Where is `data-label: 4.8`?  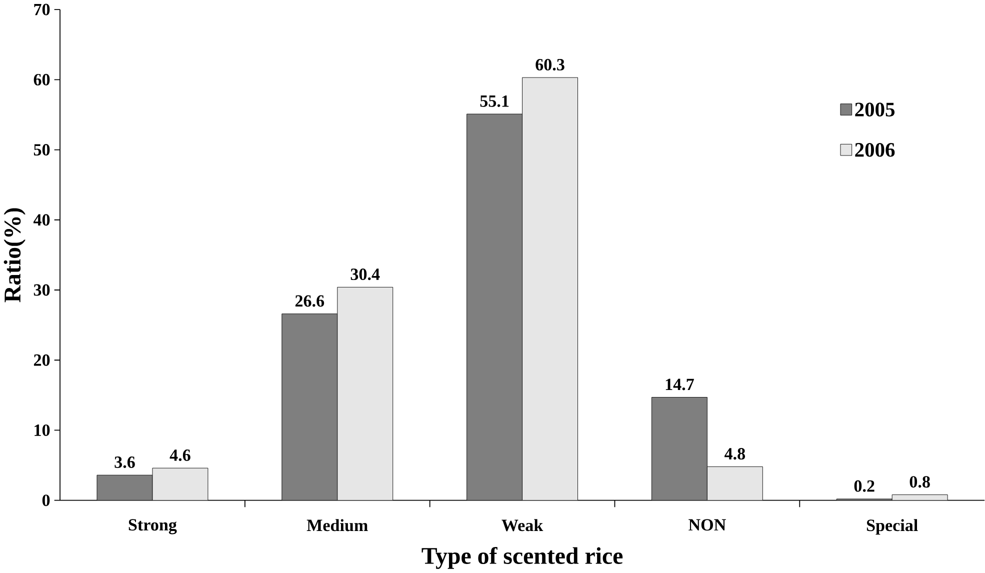
data-label: 4.8 is located at coordinates (735, 454).